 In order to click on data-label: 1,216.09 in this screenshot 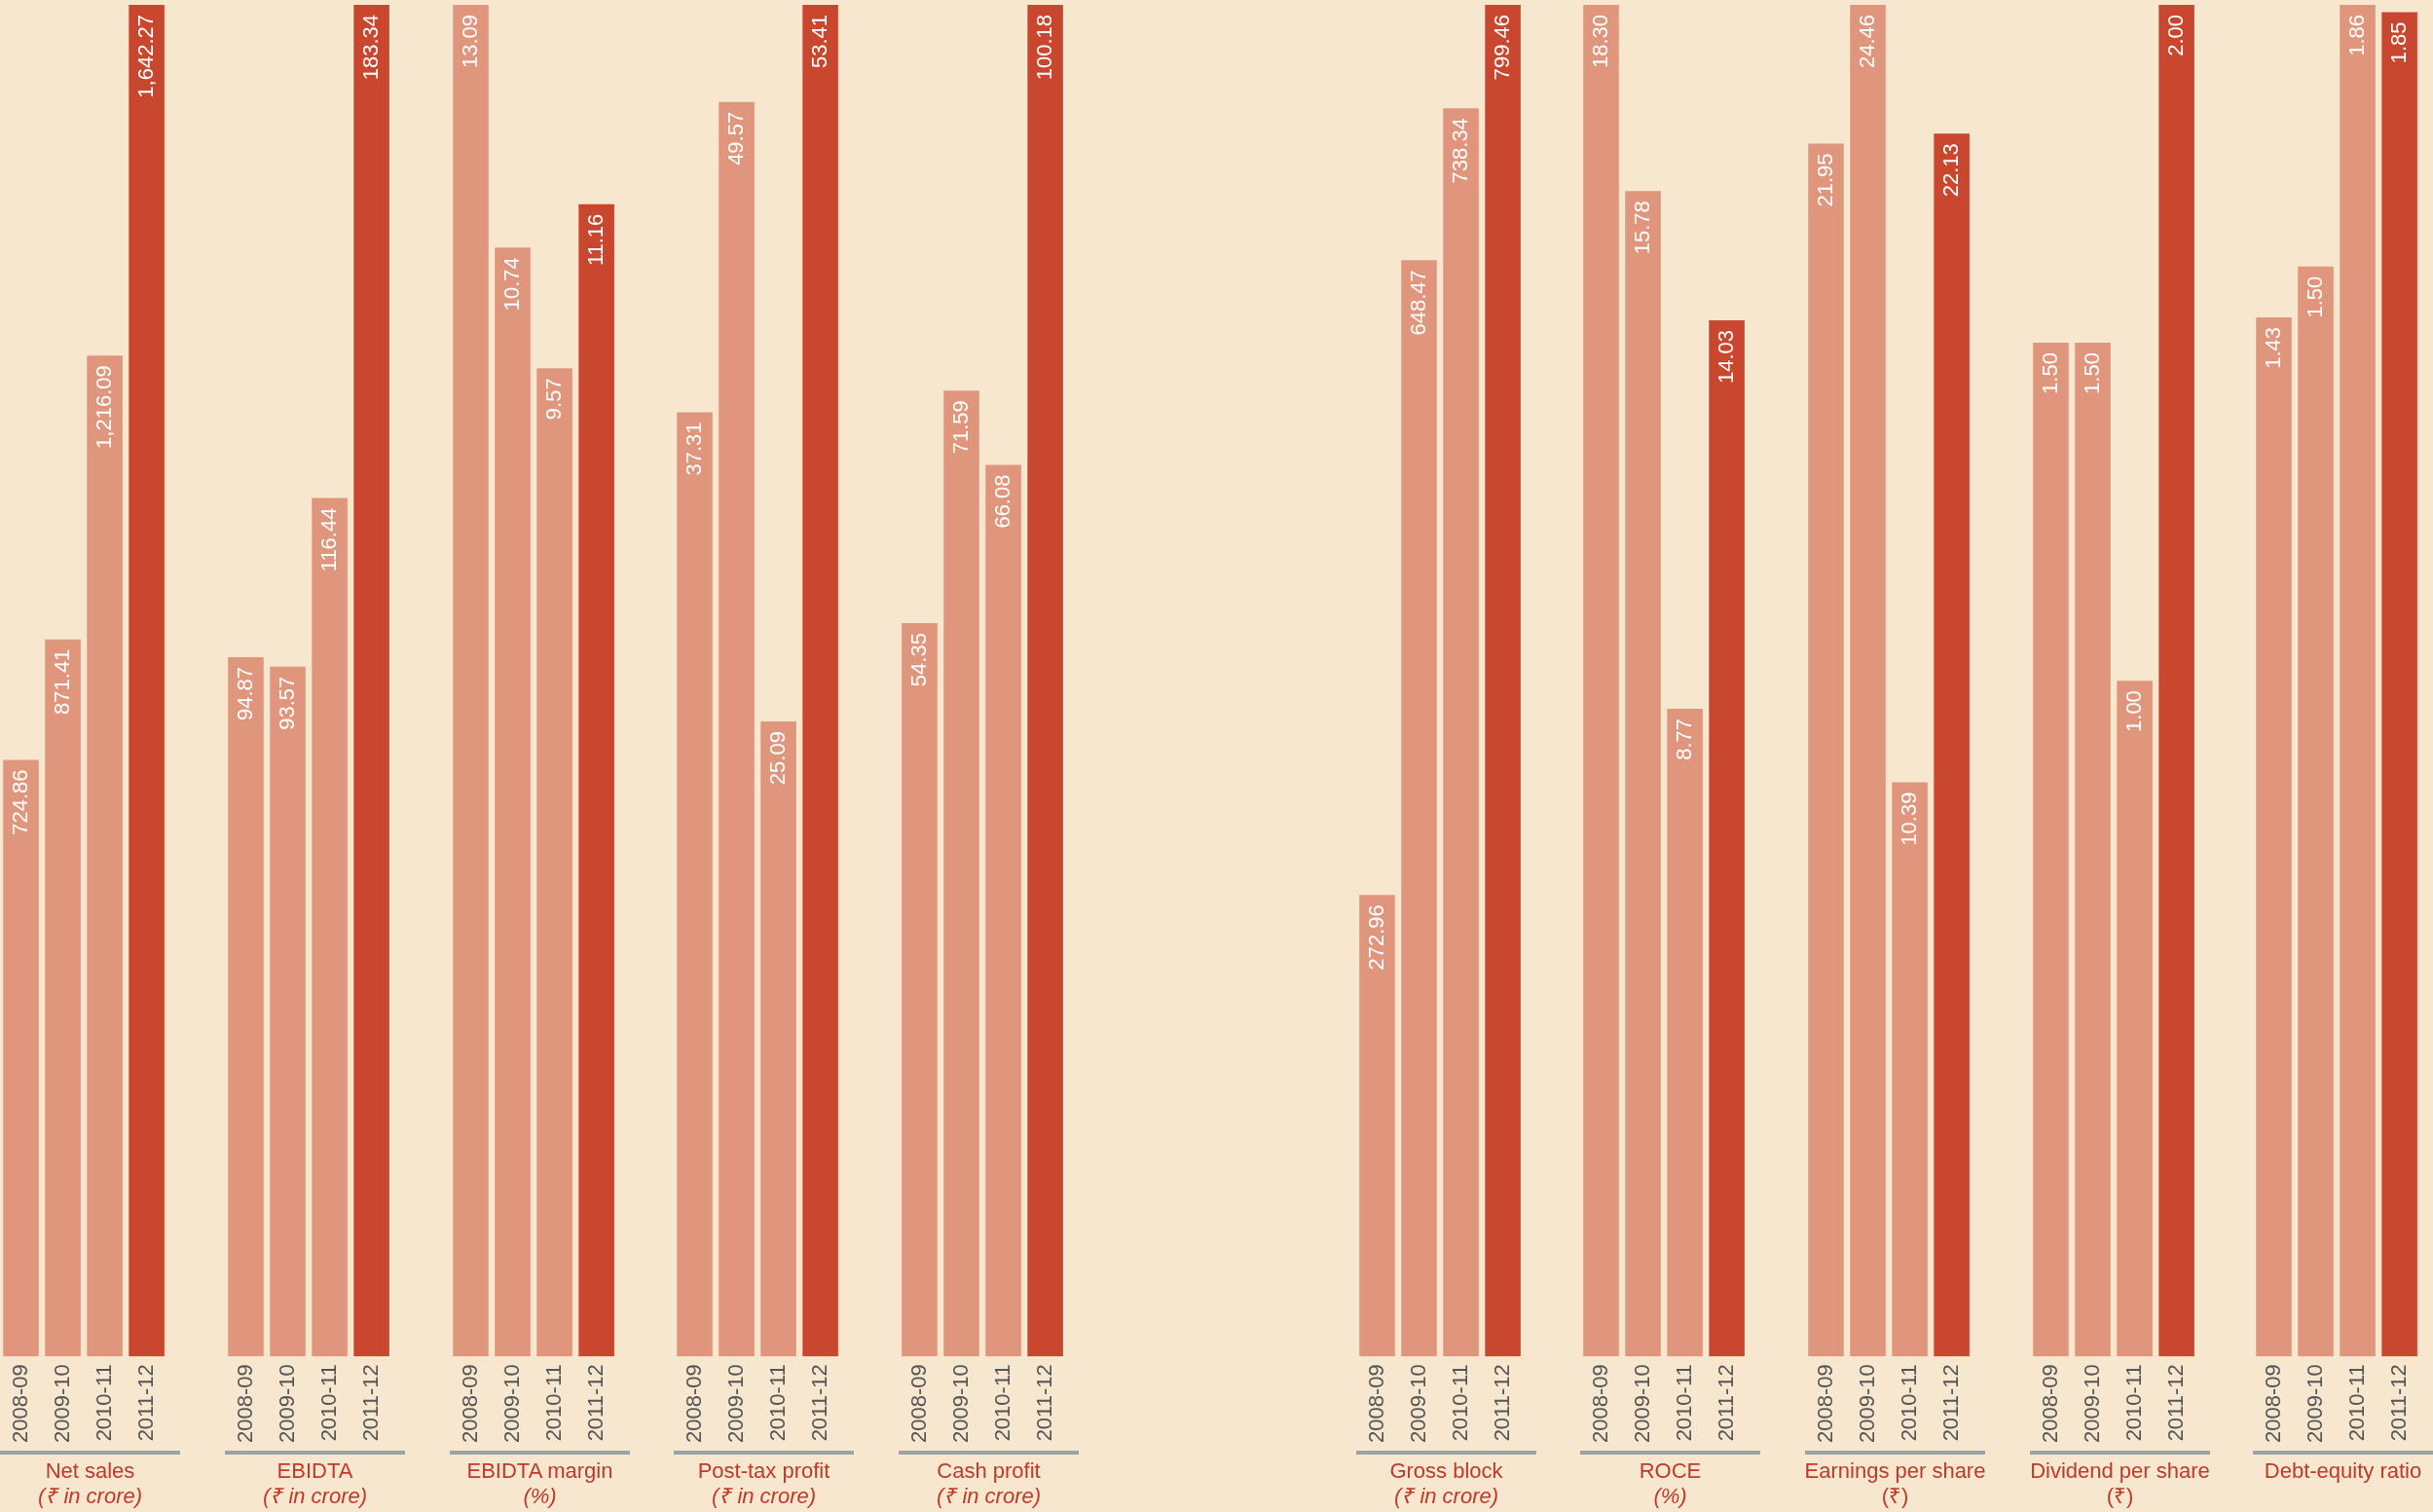, I will do `click(103, 407)`.